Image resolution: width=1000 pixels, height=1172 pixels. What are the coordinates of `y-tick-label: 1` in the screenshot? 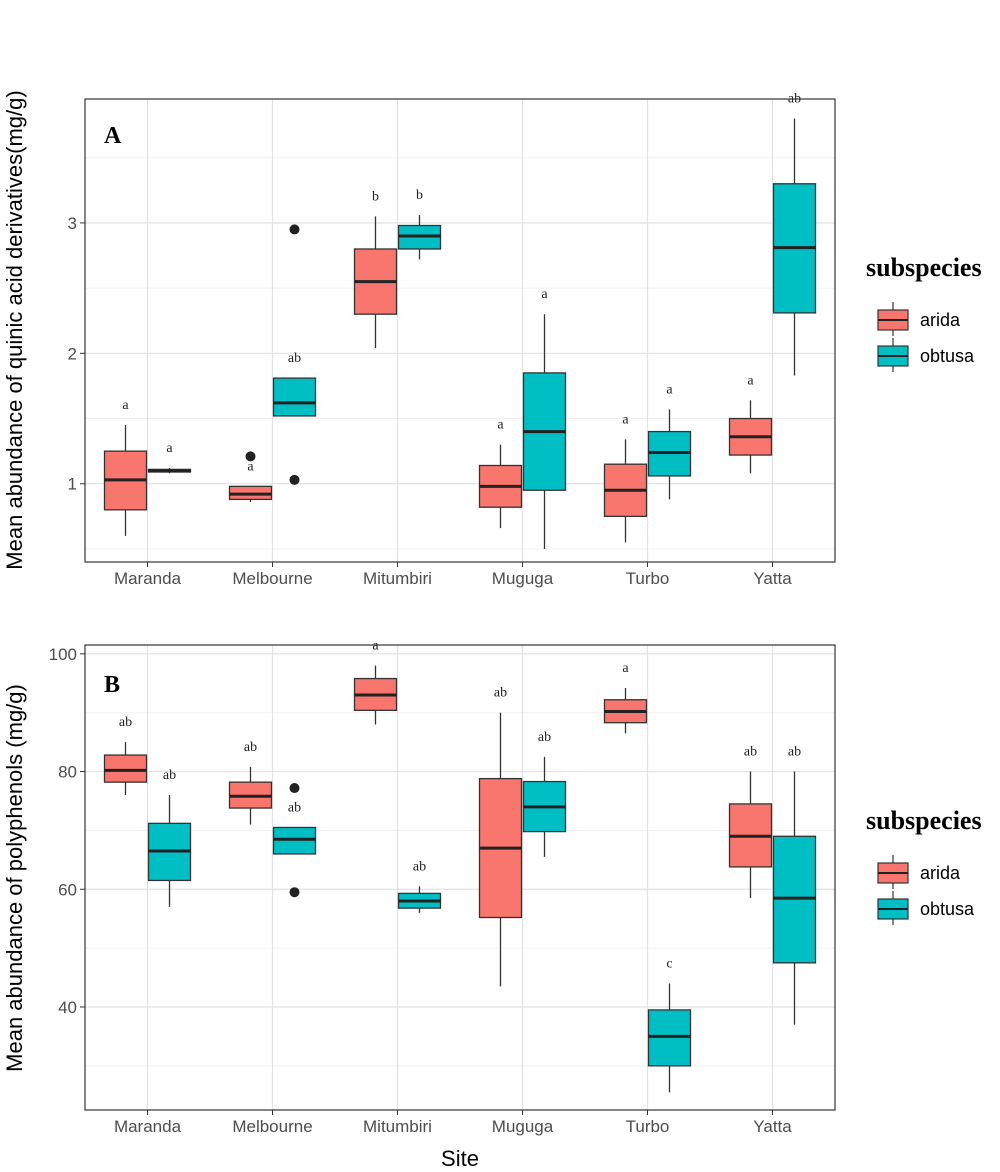 It's located at (72, 484).